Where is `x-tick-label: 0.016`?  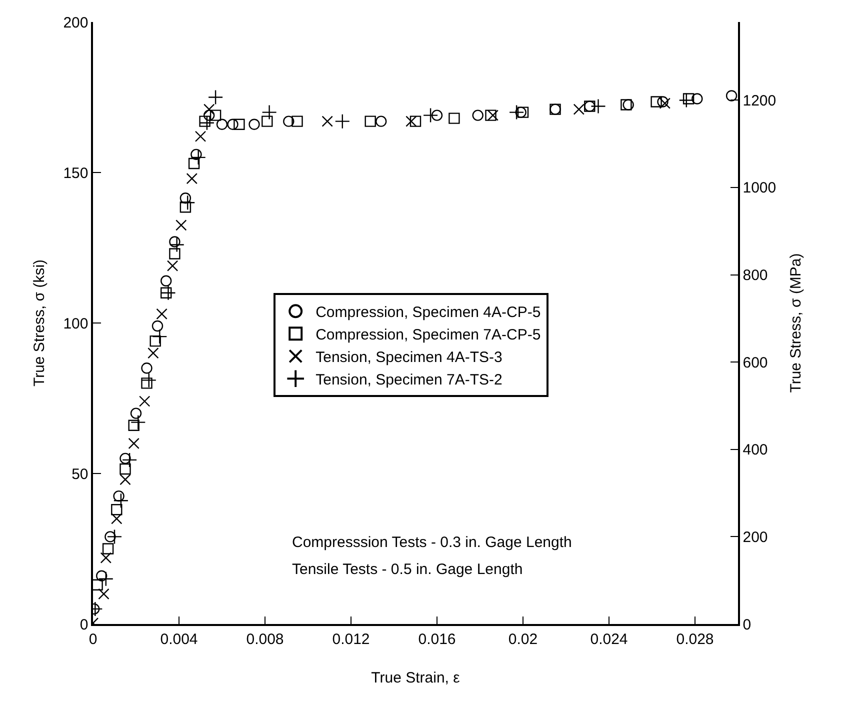 x-tick-label: 0.016 is located at coordinates (437, 639).